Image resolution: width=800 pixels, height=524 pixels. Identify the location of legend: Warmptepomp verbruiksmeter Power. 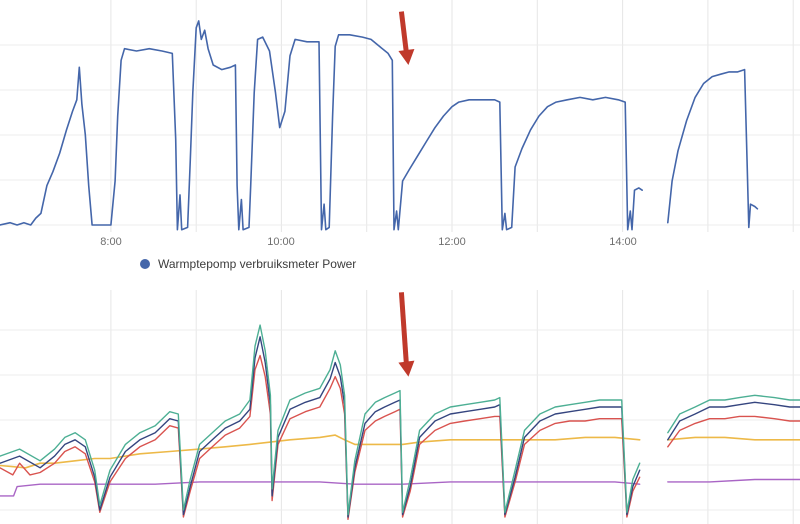
(248, 264).